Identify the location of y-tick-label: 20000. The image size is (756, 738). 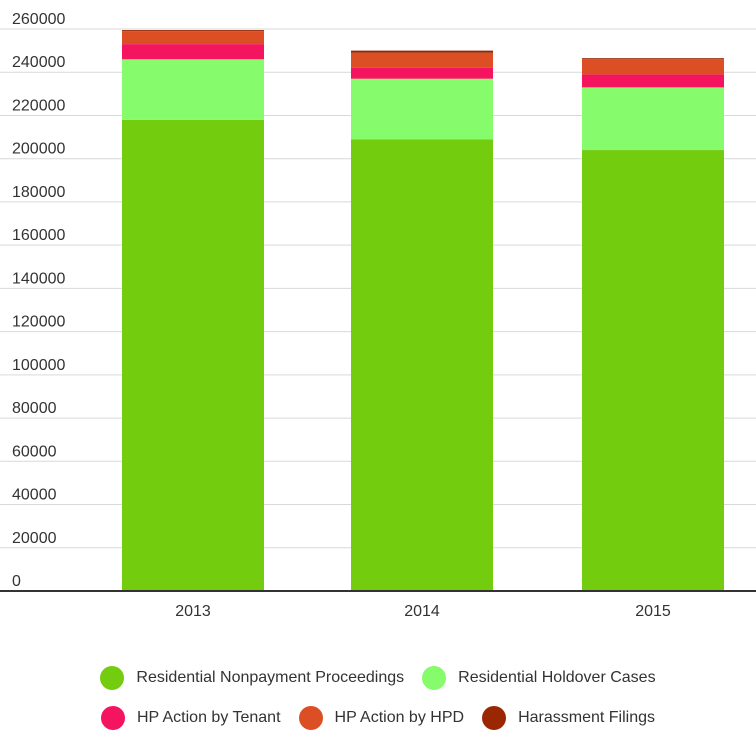
(34, 538).